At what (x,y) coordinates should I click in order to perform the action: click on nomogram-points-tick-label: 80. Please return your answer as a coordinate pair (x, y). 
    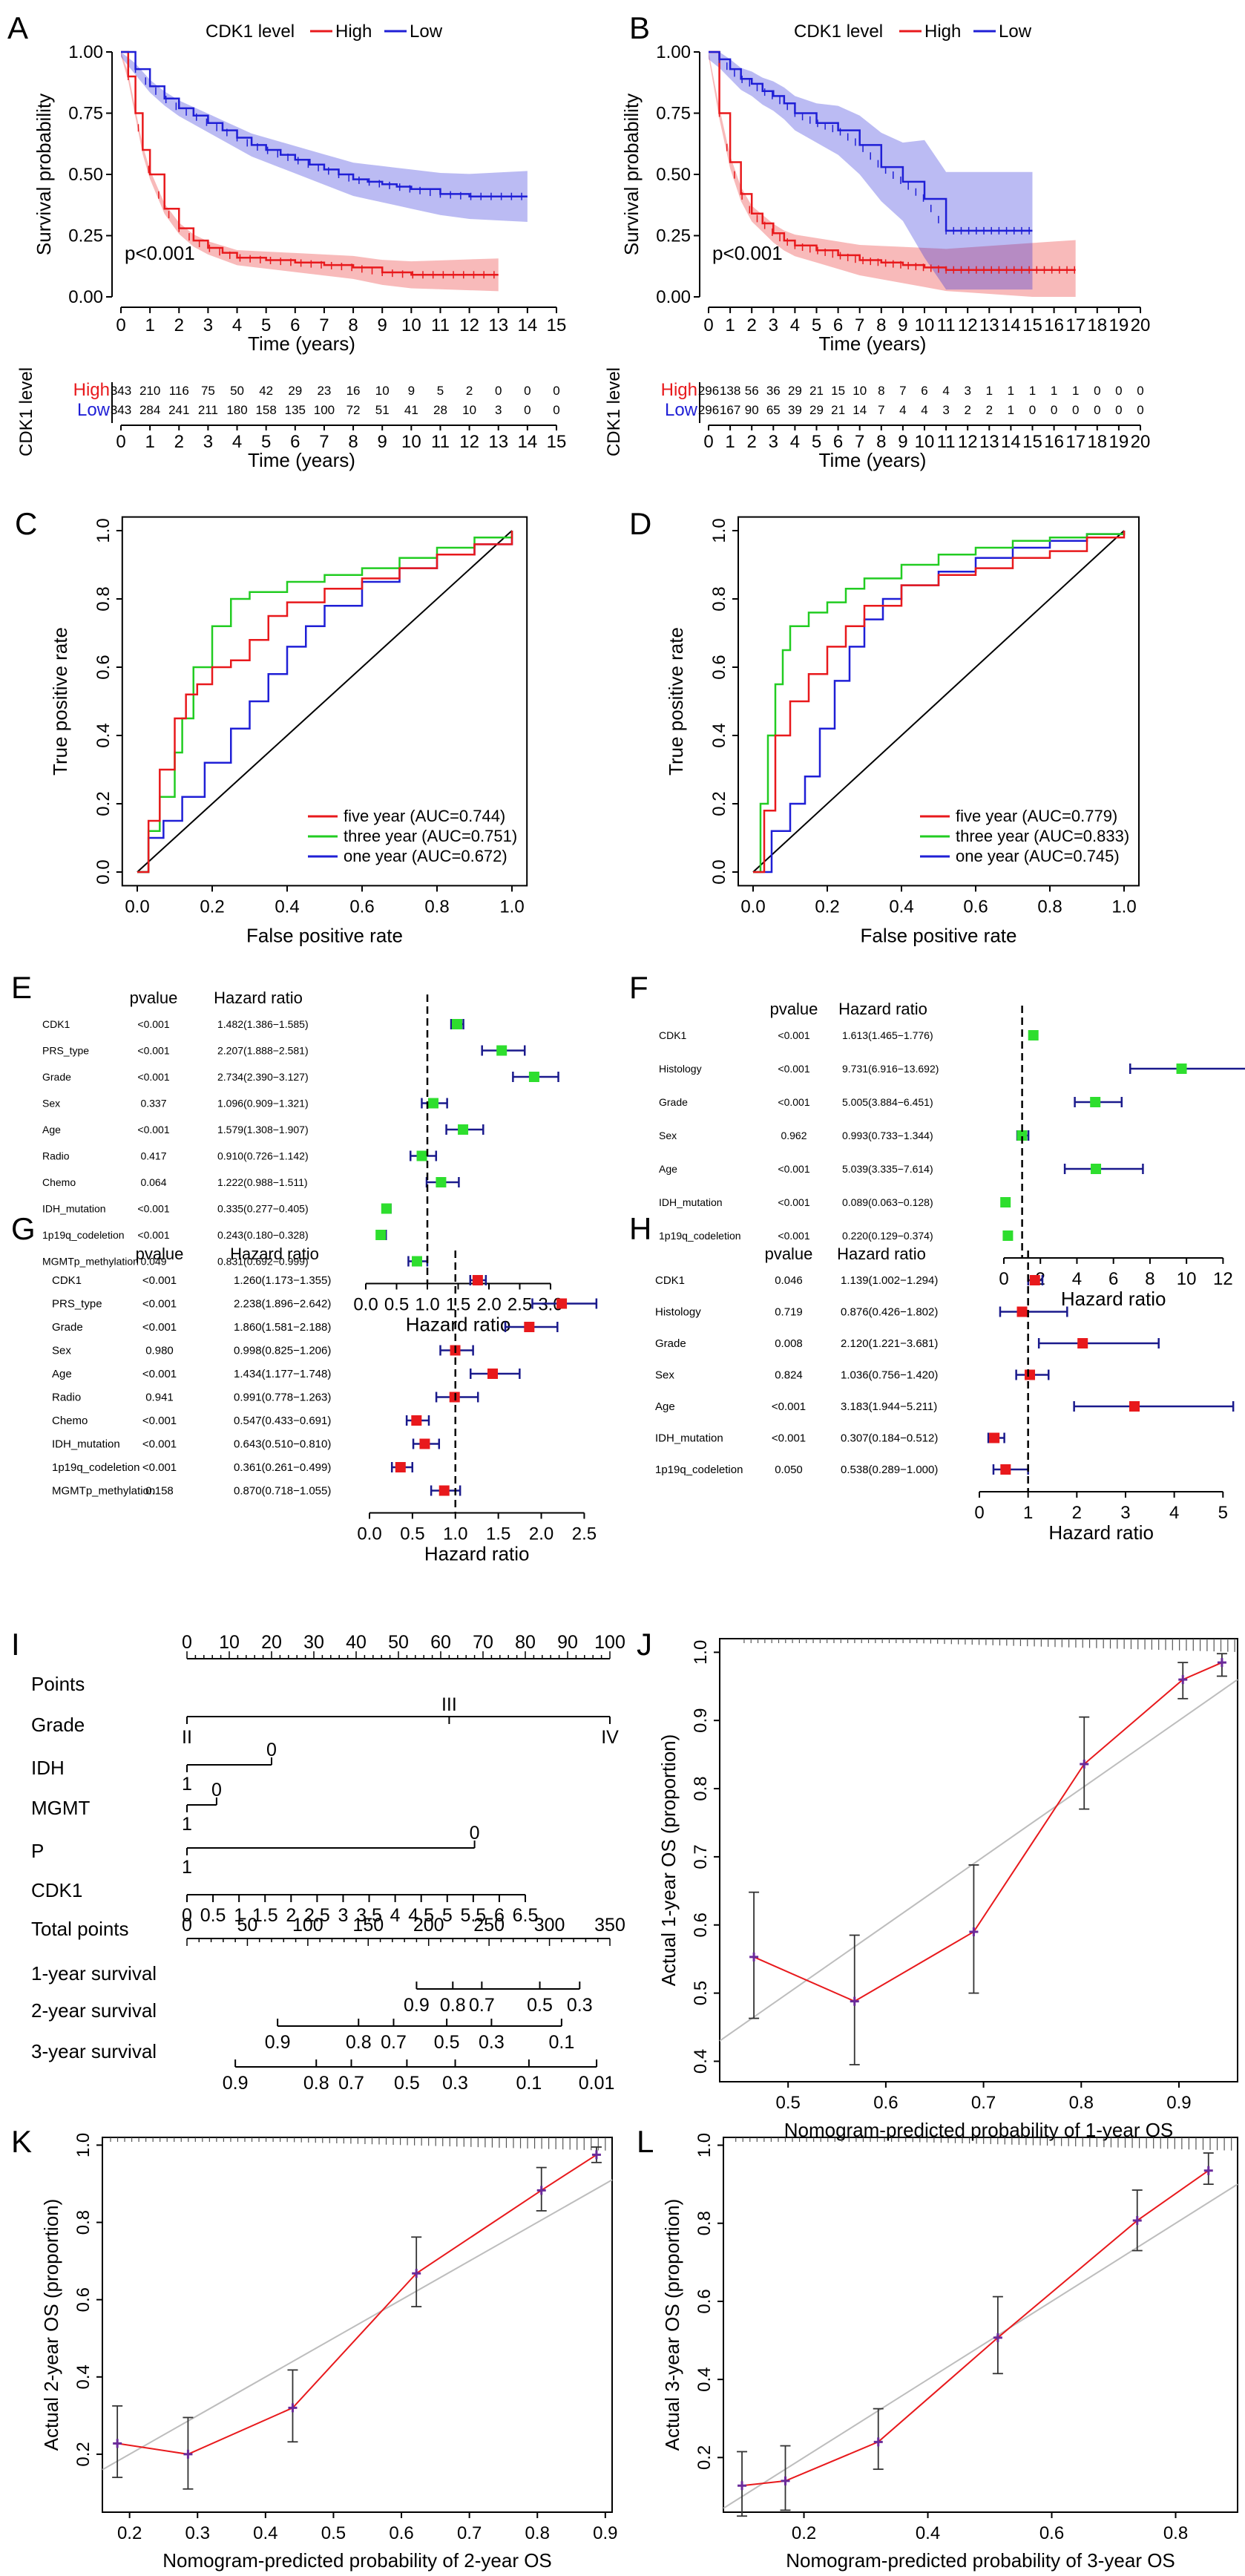
    Looking at the image, I should click on (525, 1642).